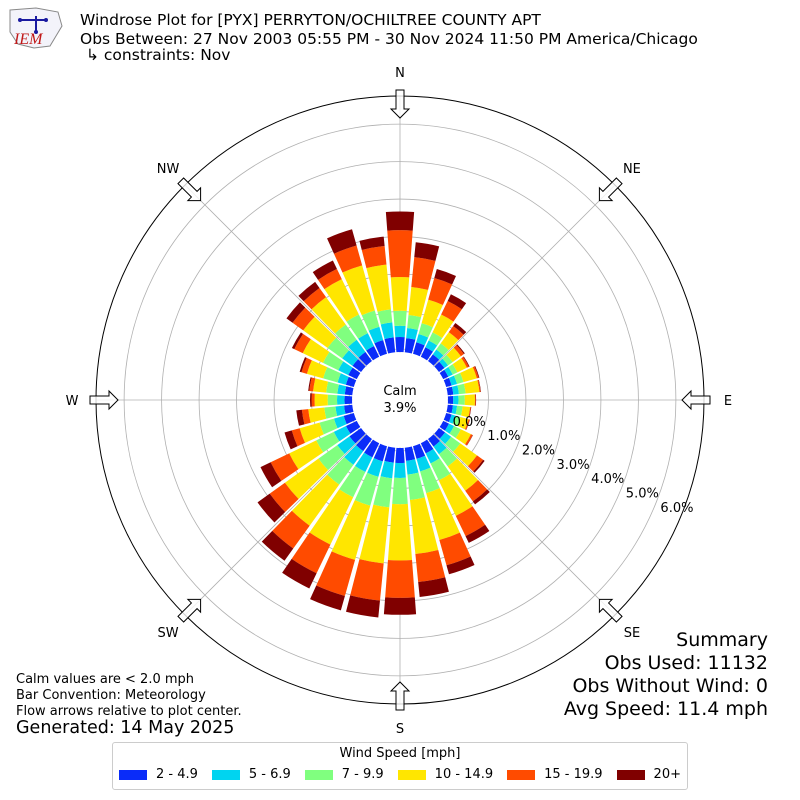  What do you see at coordinates (411, 774) in the screenshot?
I see `legend-swatch` at bounding box center [411, 774].